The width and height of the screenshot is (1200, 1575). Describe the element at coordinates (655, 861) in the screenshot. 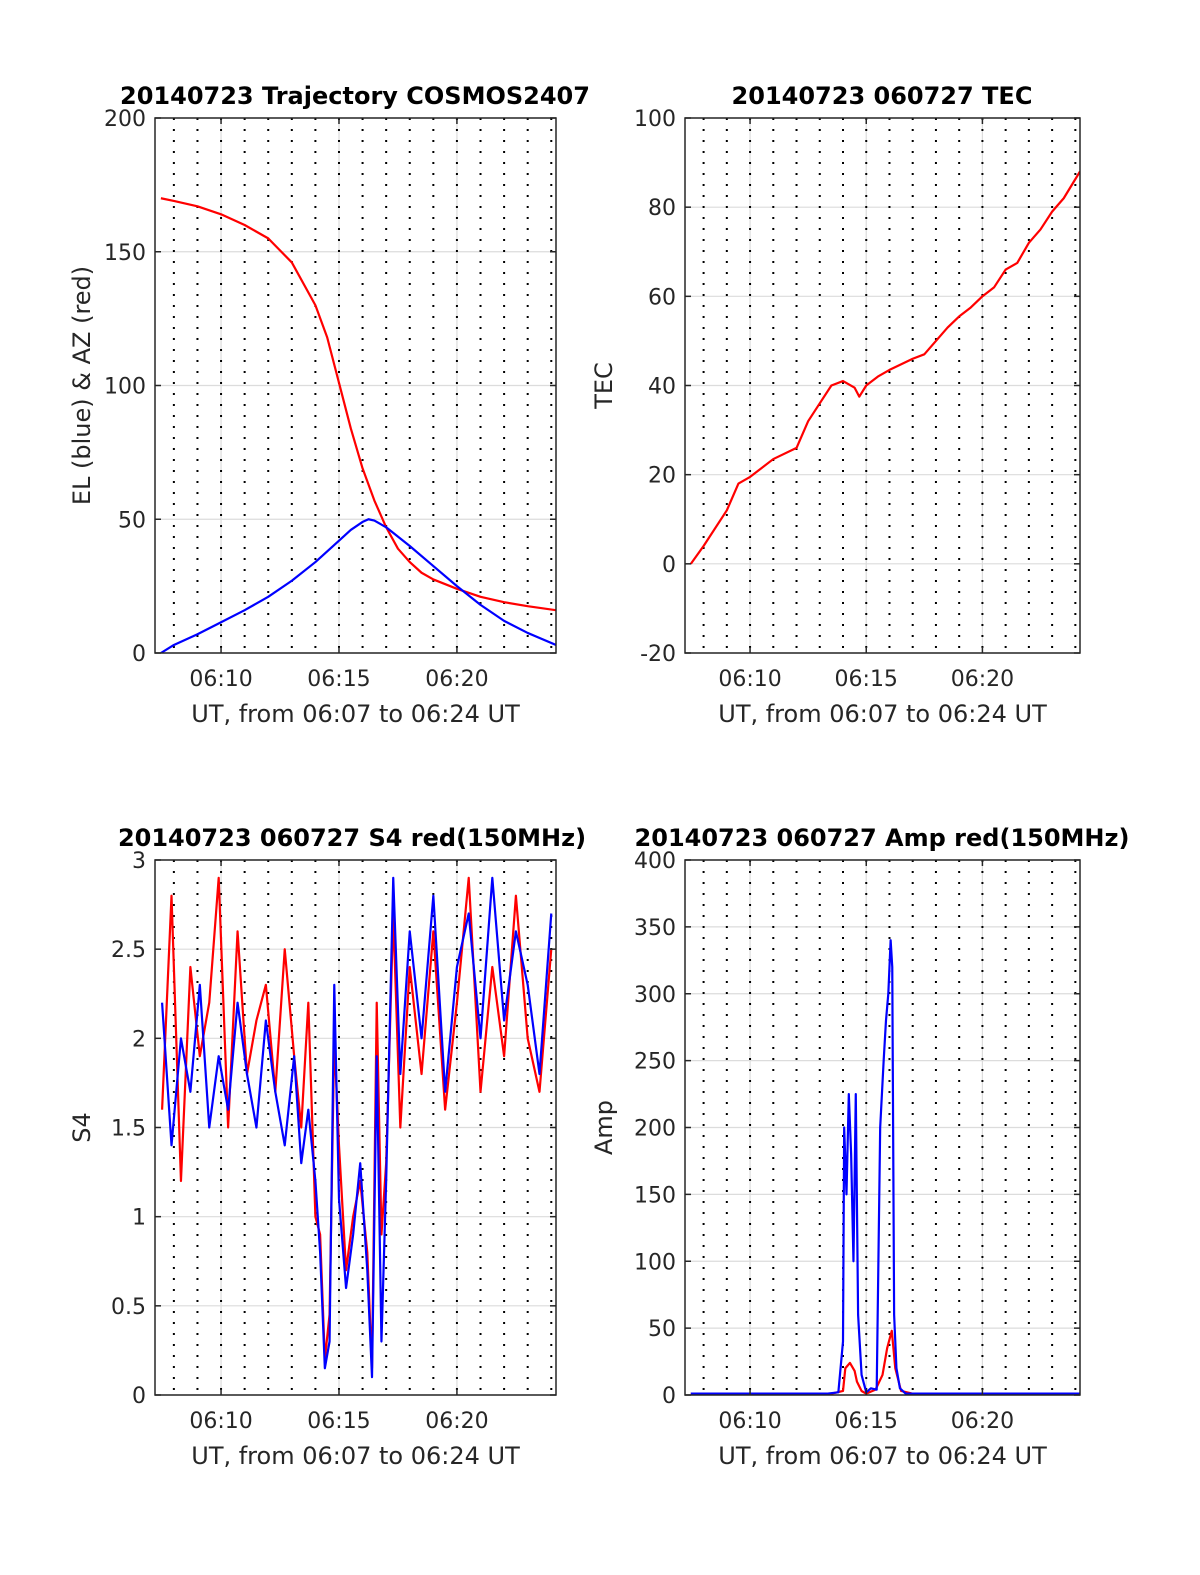

I see `y-tick-label: 400` at that location.